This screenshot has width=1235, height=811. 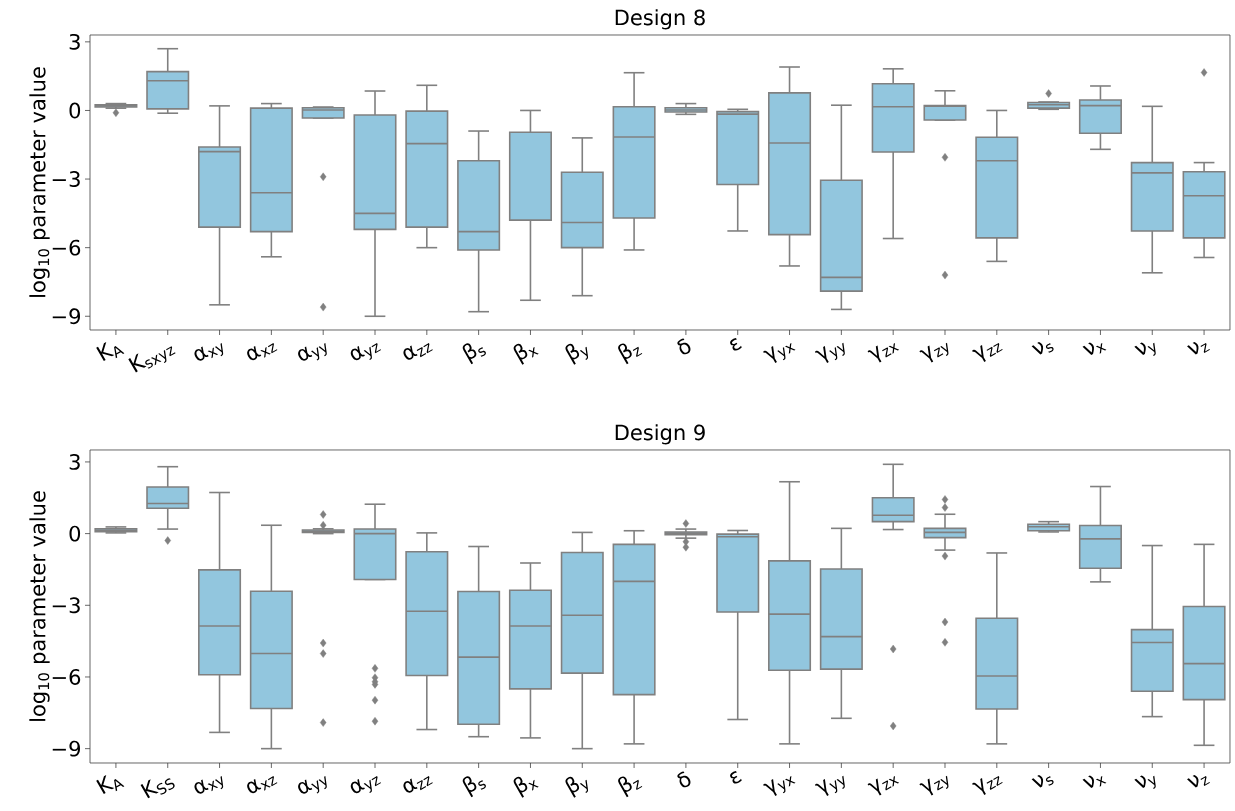 I want to click on chart-title: Design 9, so click(x=660, y=434).